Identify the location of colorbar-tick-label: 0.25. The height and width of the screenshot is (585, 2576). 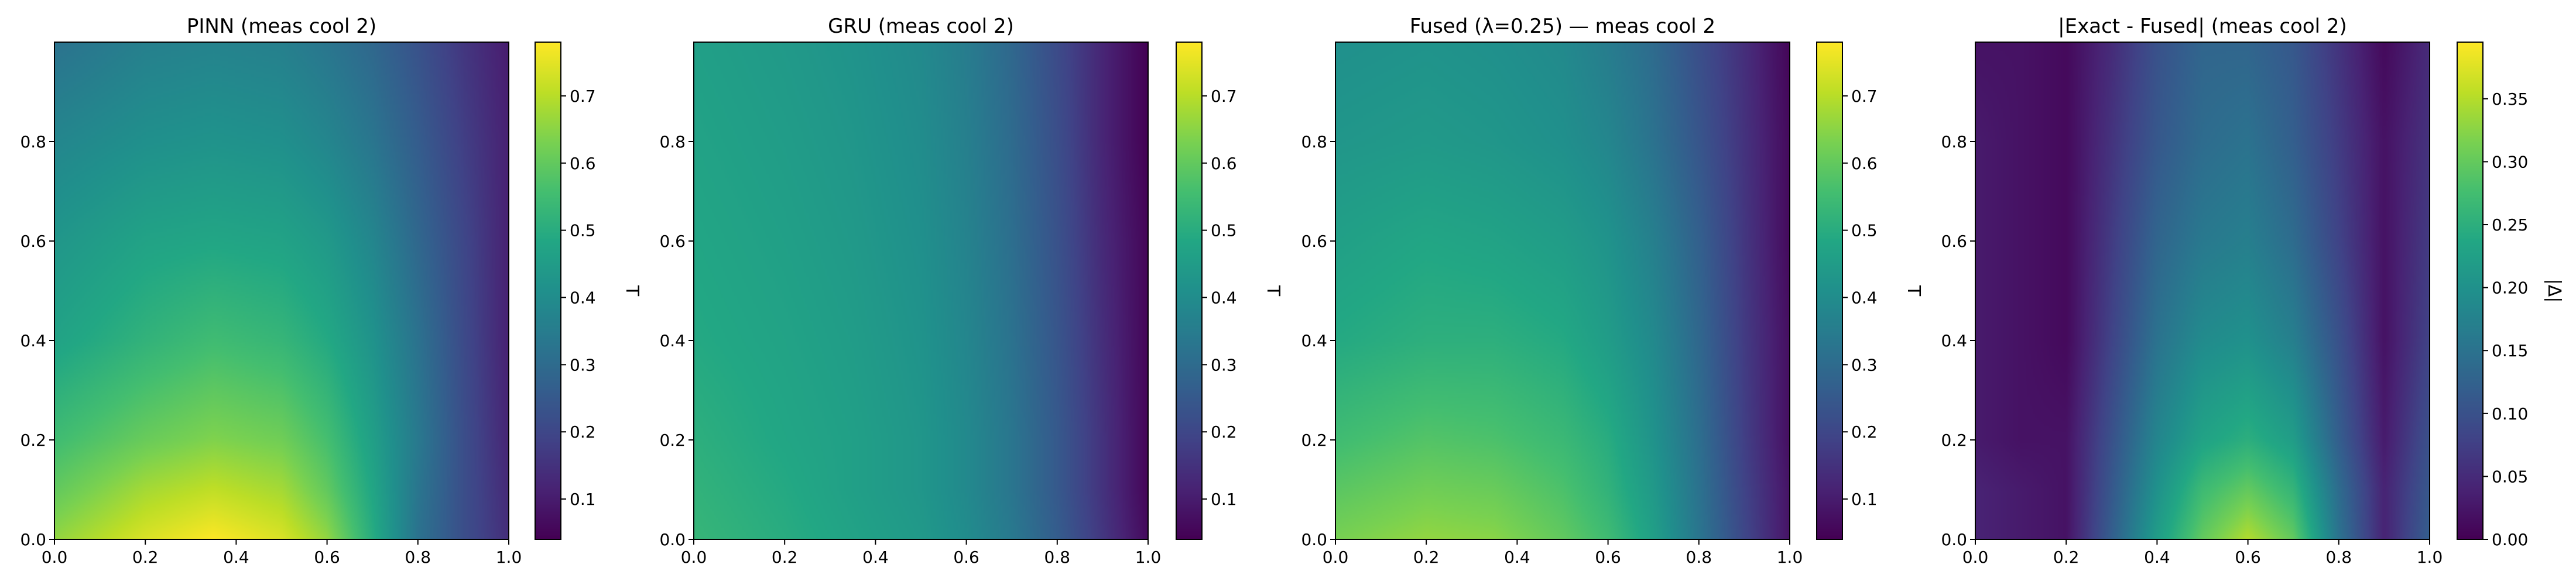
(2510, 225).